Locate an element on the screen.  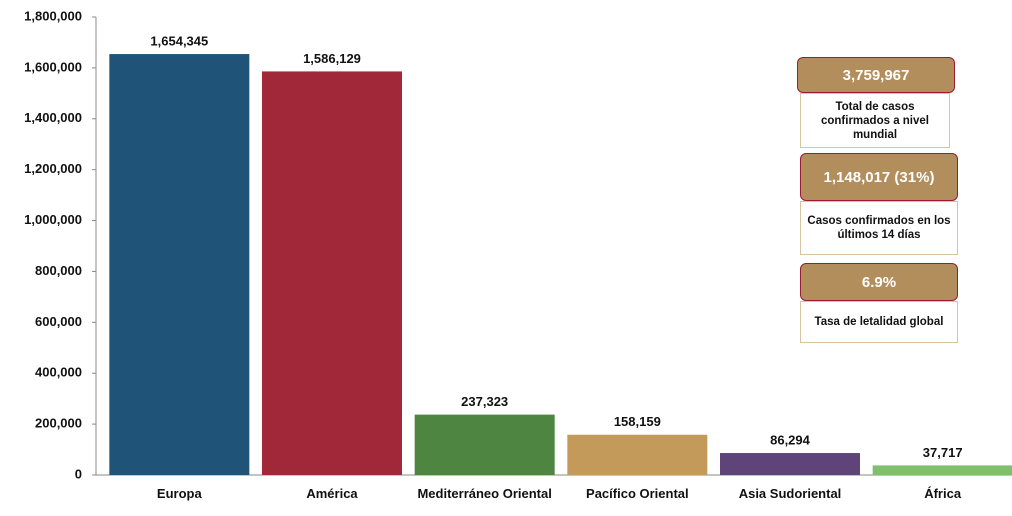
value-label: 158,159 is located at coordinates (637, 421).